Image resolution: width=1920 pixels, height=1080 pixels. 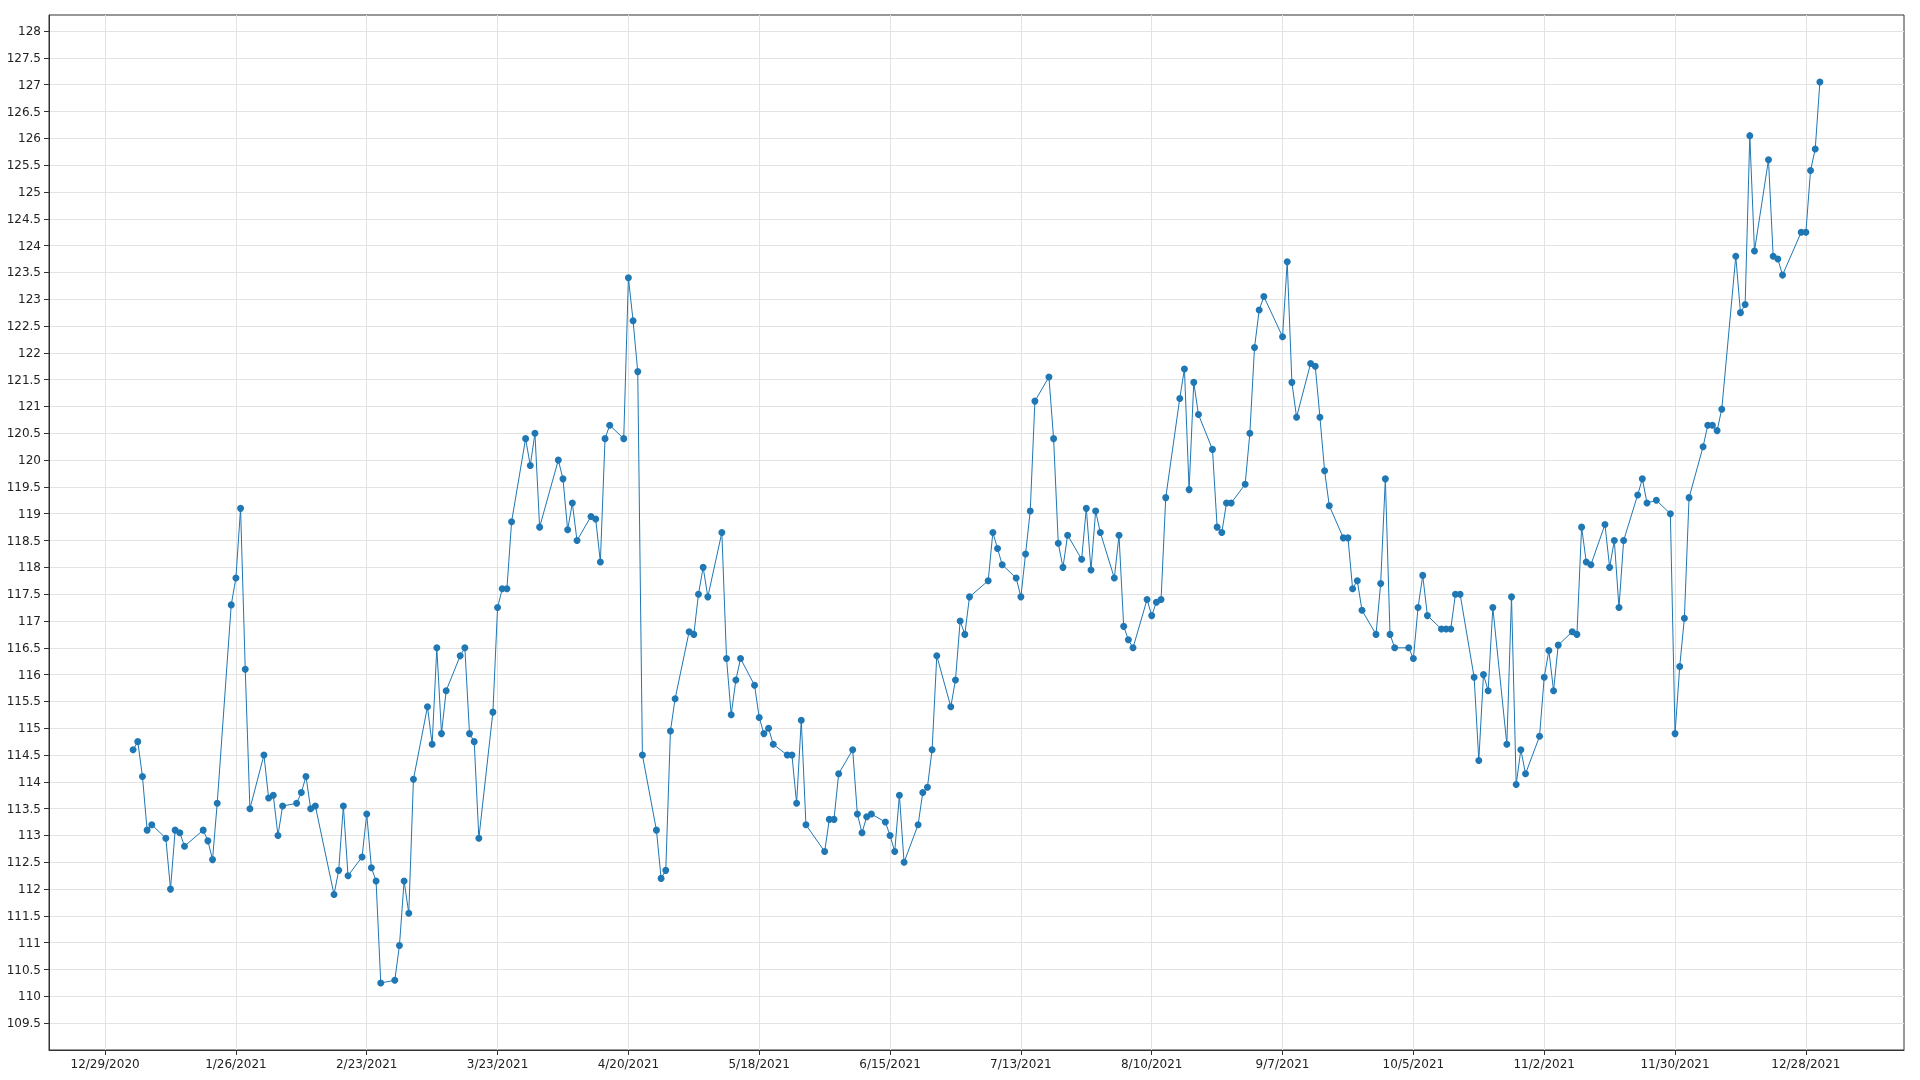 What do you see at coordinates (29, 889) in the screenshot?
I see `y-tick-label: 112` at bounding box center [29, 889].